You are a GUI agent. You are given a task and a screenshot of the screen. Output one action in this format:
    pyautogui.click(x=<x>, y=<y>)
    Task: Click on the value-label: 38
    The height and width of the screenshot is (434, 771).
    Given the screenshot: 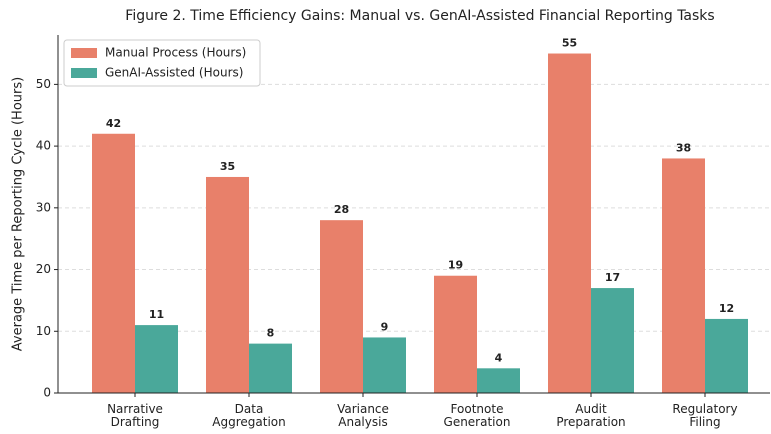 What is the action you would take?
    pyautogui.click(x=683, y=147)
    